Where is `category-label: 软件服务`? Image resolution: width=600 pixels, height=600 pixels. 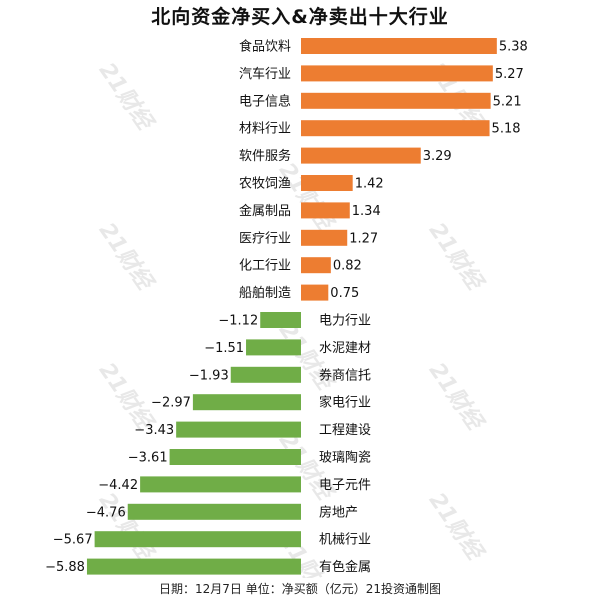 category-label: 软件服务 is located at coordinates (265, 156).